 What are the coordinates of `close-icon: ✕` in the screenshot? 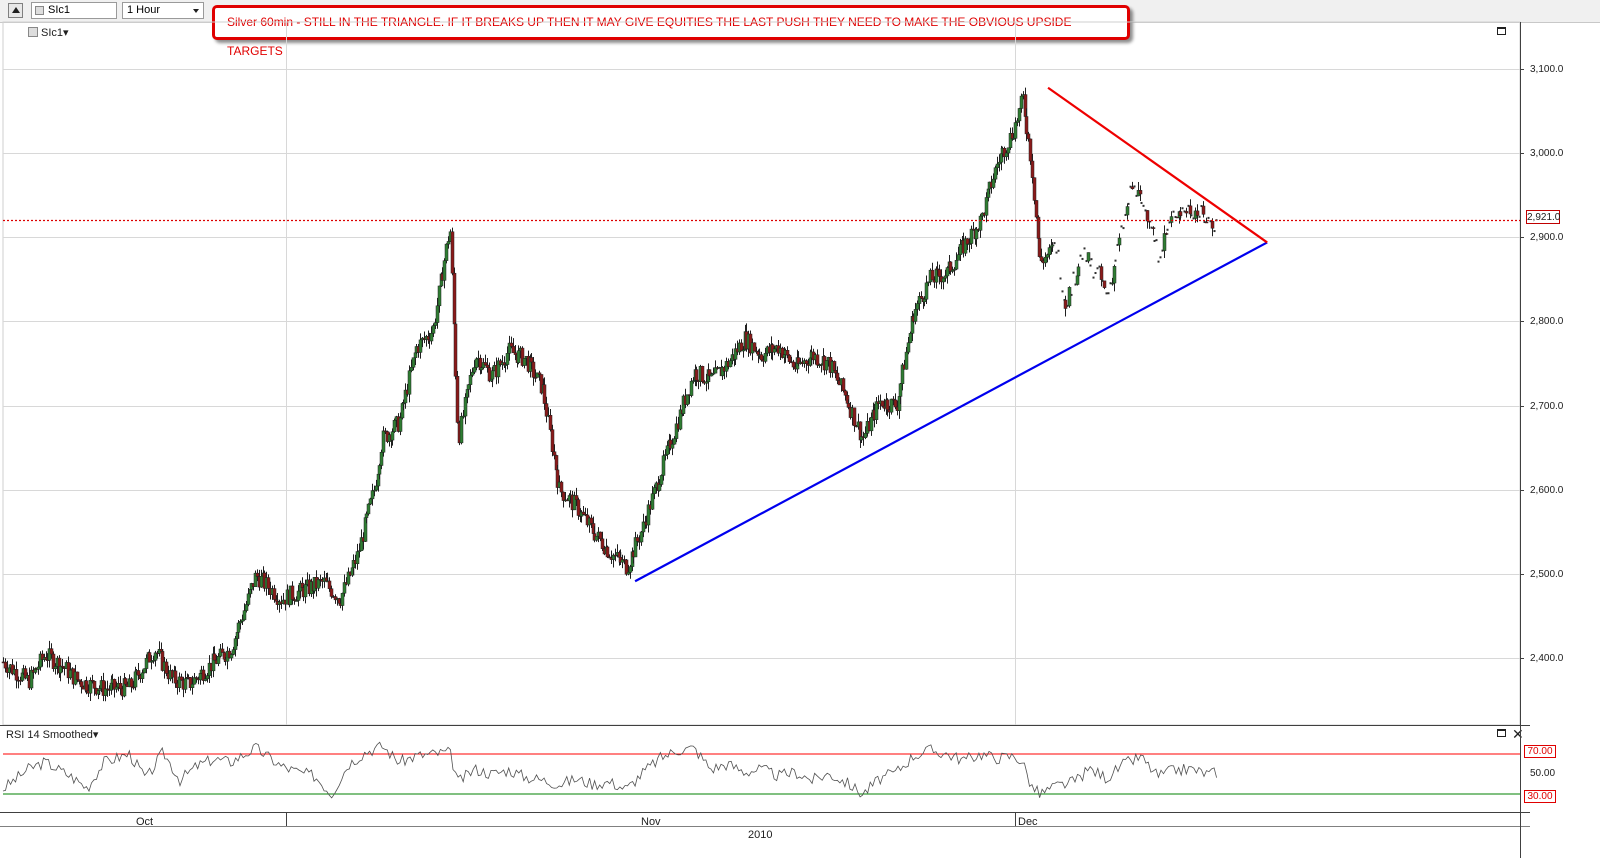 It's located at (1518, 734).